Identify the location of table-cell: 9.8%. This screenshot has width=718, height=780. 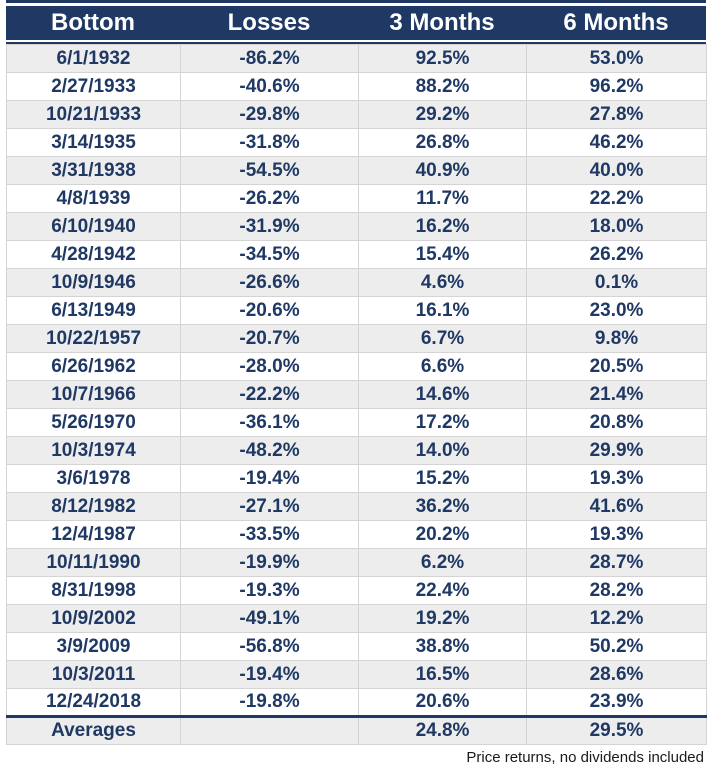
(616, 338).